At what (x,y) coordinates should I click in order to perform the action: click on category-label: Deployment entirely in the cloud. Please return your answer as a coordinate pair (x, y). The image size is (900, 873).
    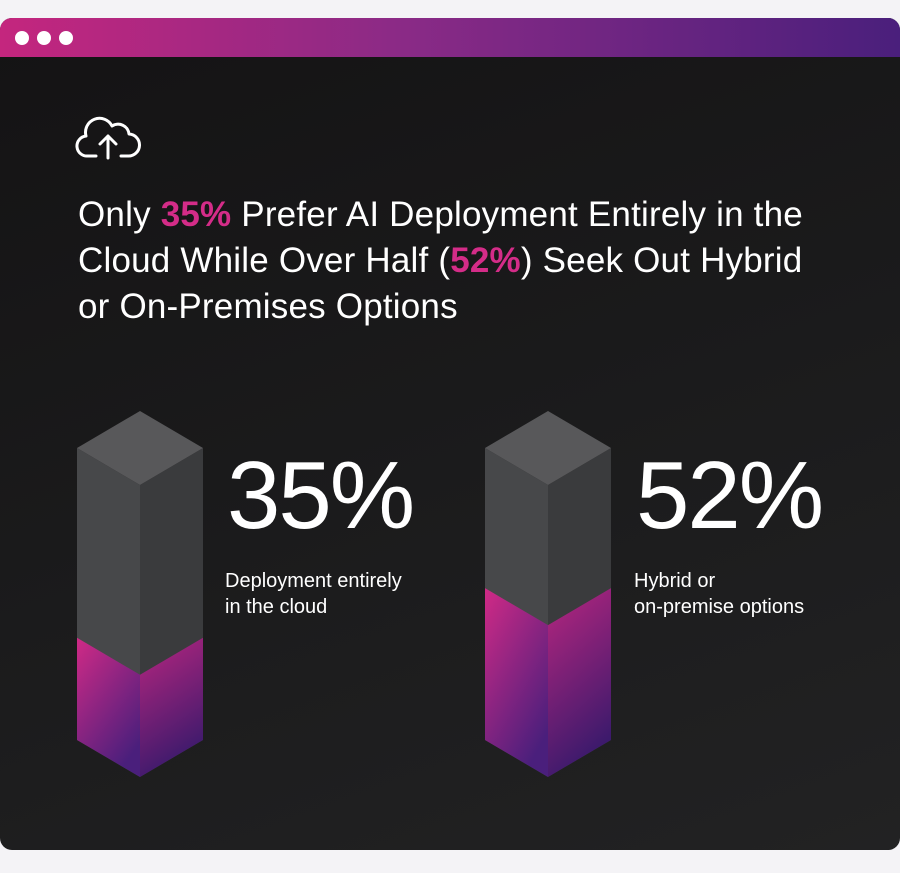
    Looking at the image, I should click on (313, 594).